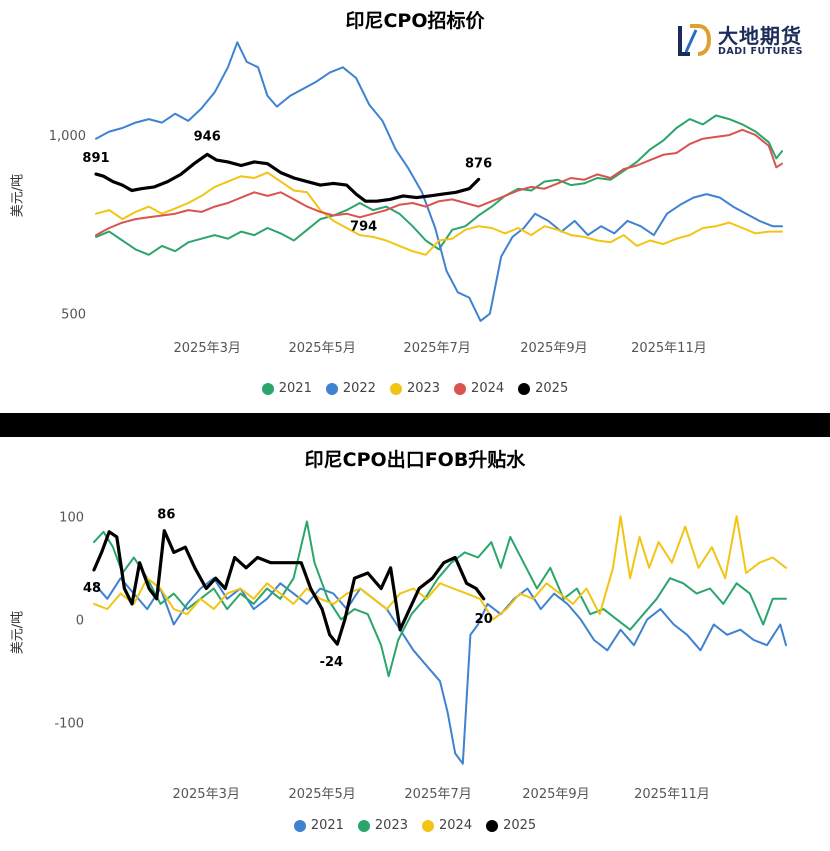 Image resolution: width=830 pixels, height=851 pixels. Describe the element at coordinates (478, 163) in the screenshot. I see `data-label: 876` at that location.